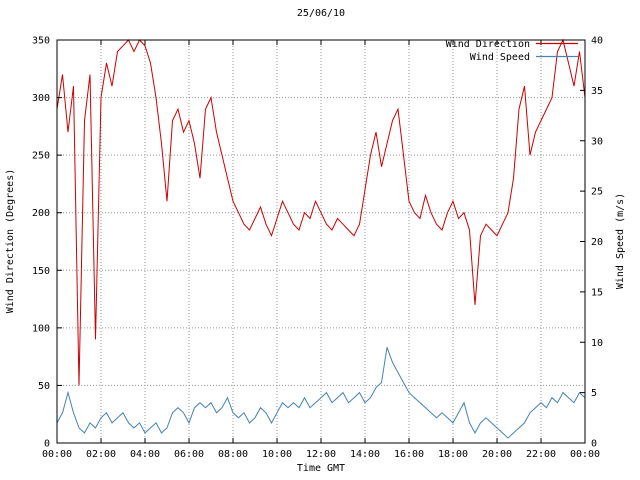  Describe the element at coordinates (41, 328) in the screenshot. I see `y-left-tick-label: 100` at that location.